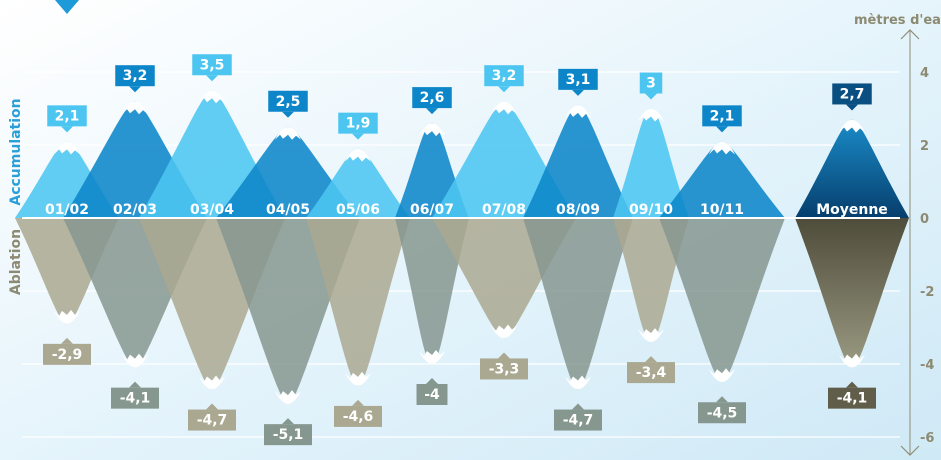 This screenshot has height=460, width=941. Describe the element at coordinates (852, 94) in the screenshot. I see `svg-text: 2,7` at that location.